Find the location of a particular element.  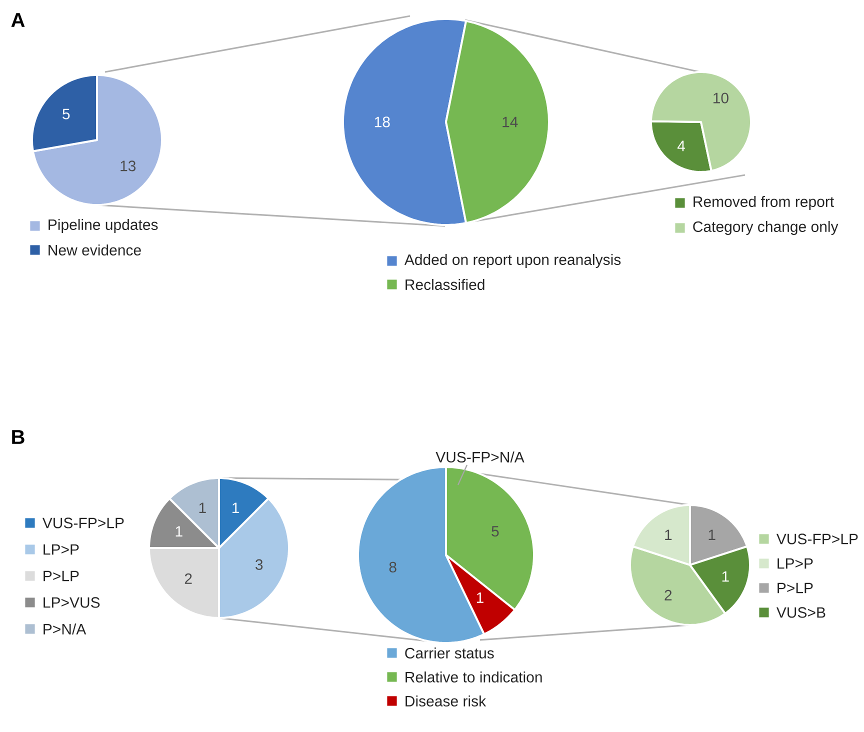

legend-label: New evidence is located at coordinates (94, 250).